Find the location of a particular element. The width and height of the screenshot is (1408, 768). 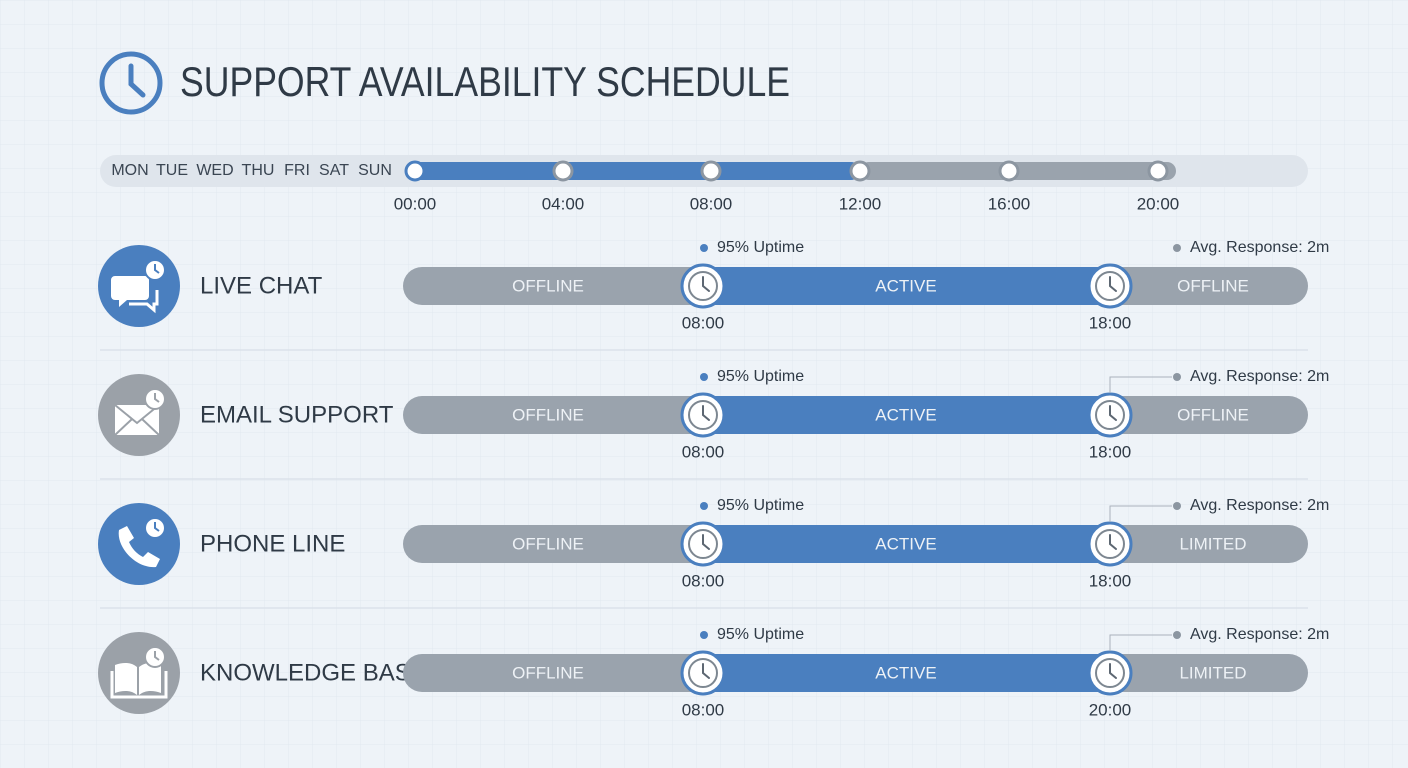

hour-label: 08:00 is located at coordinates (711, 203).